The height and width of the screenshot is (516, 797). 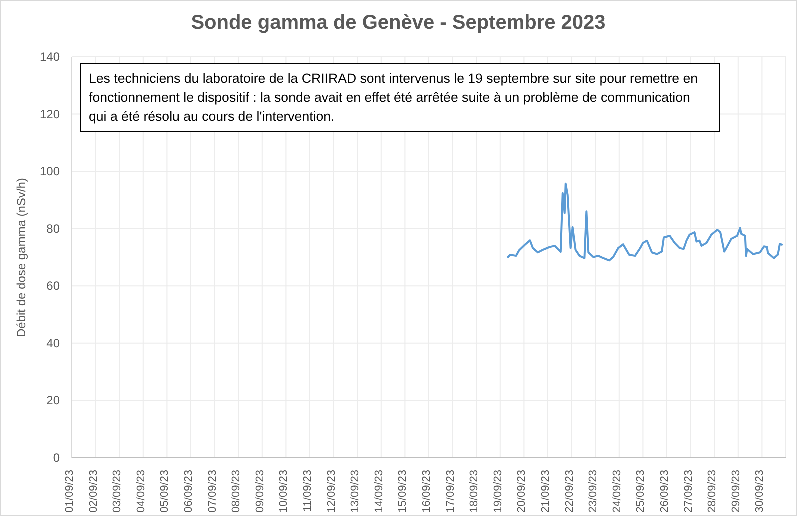 I want to click on x-tick-label: 24/09/23, so click(x=617, y=491).